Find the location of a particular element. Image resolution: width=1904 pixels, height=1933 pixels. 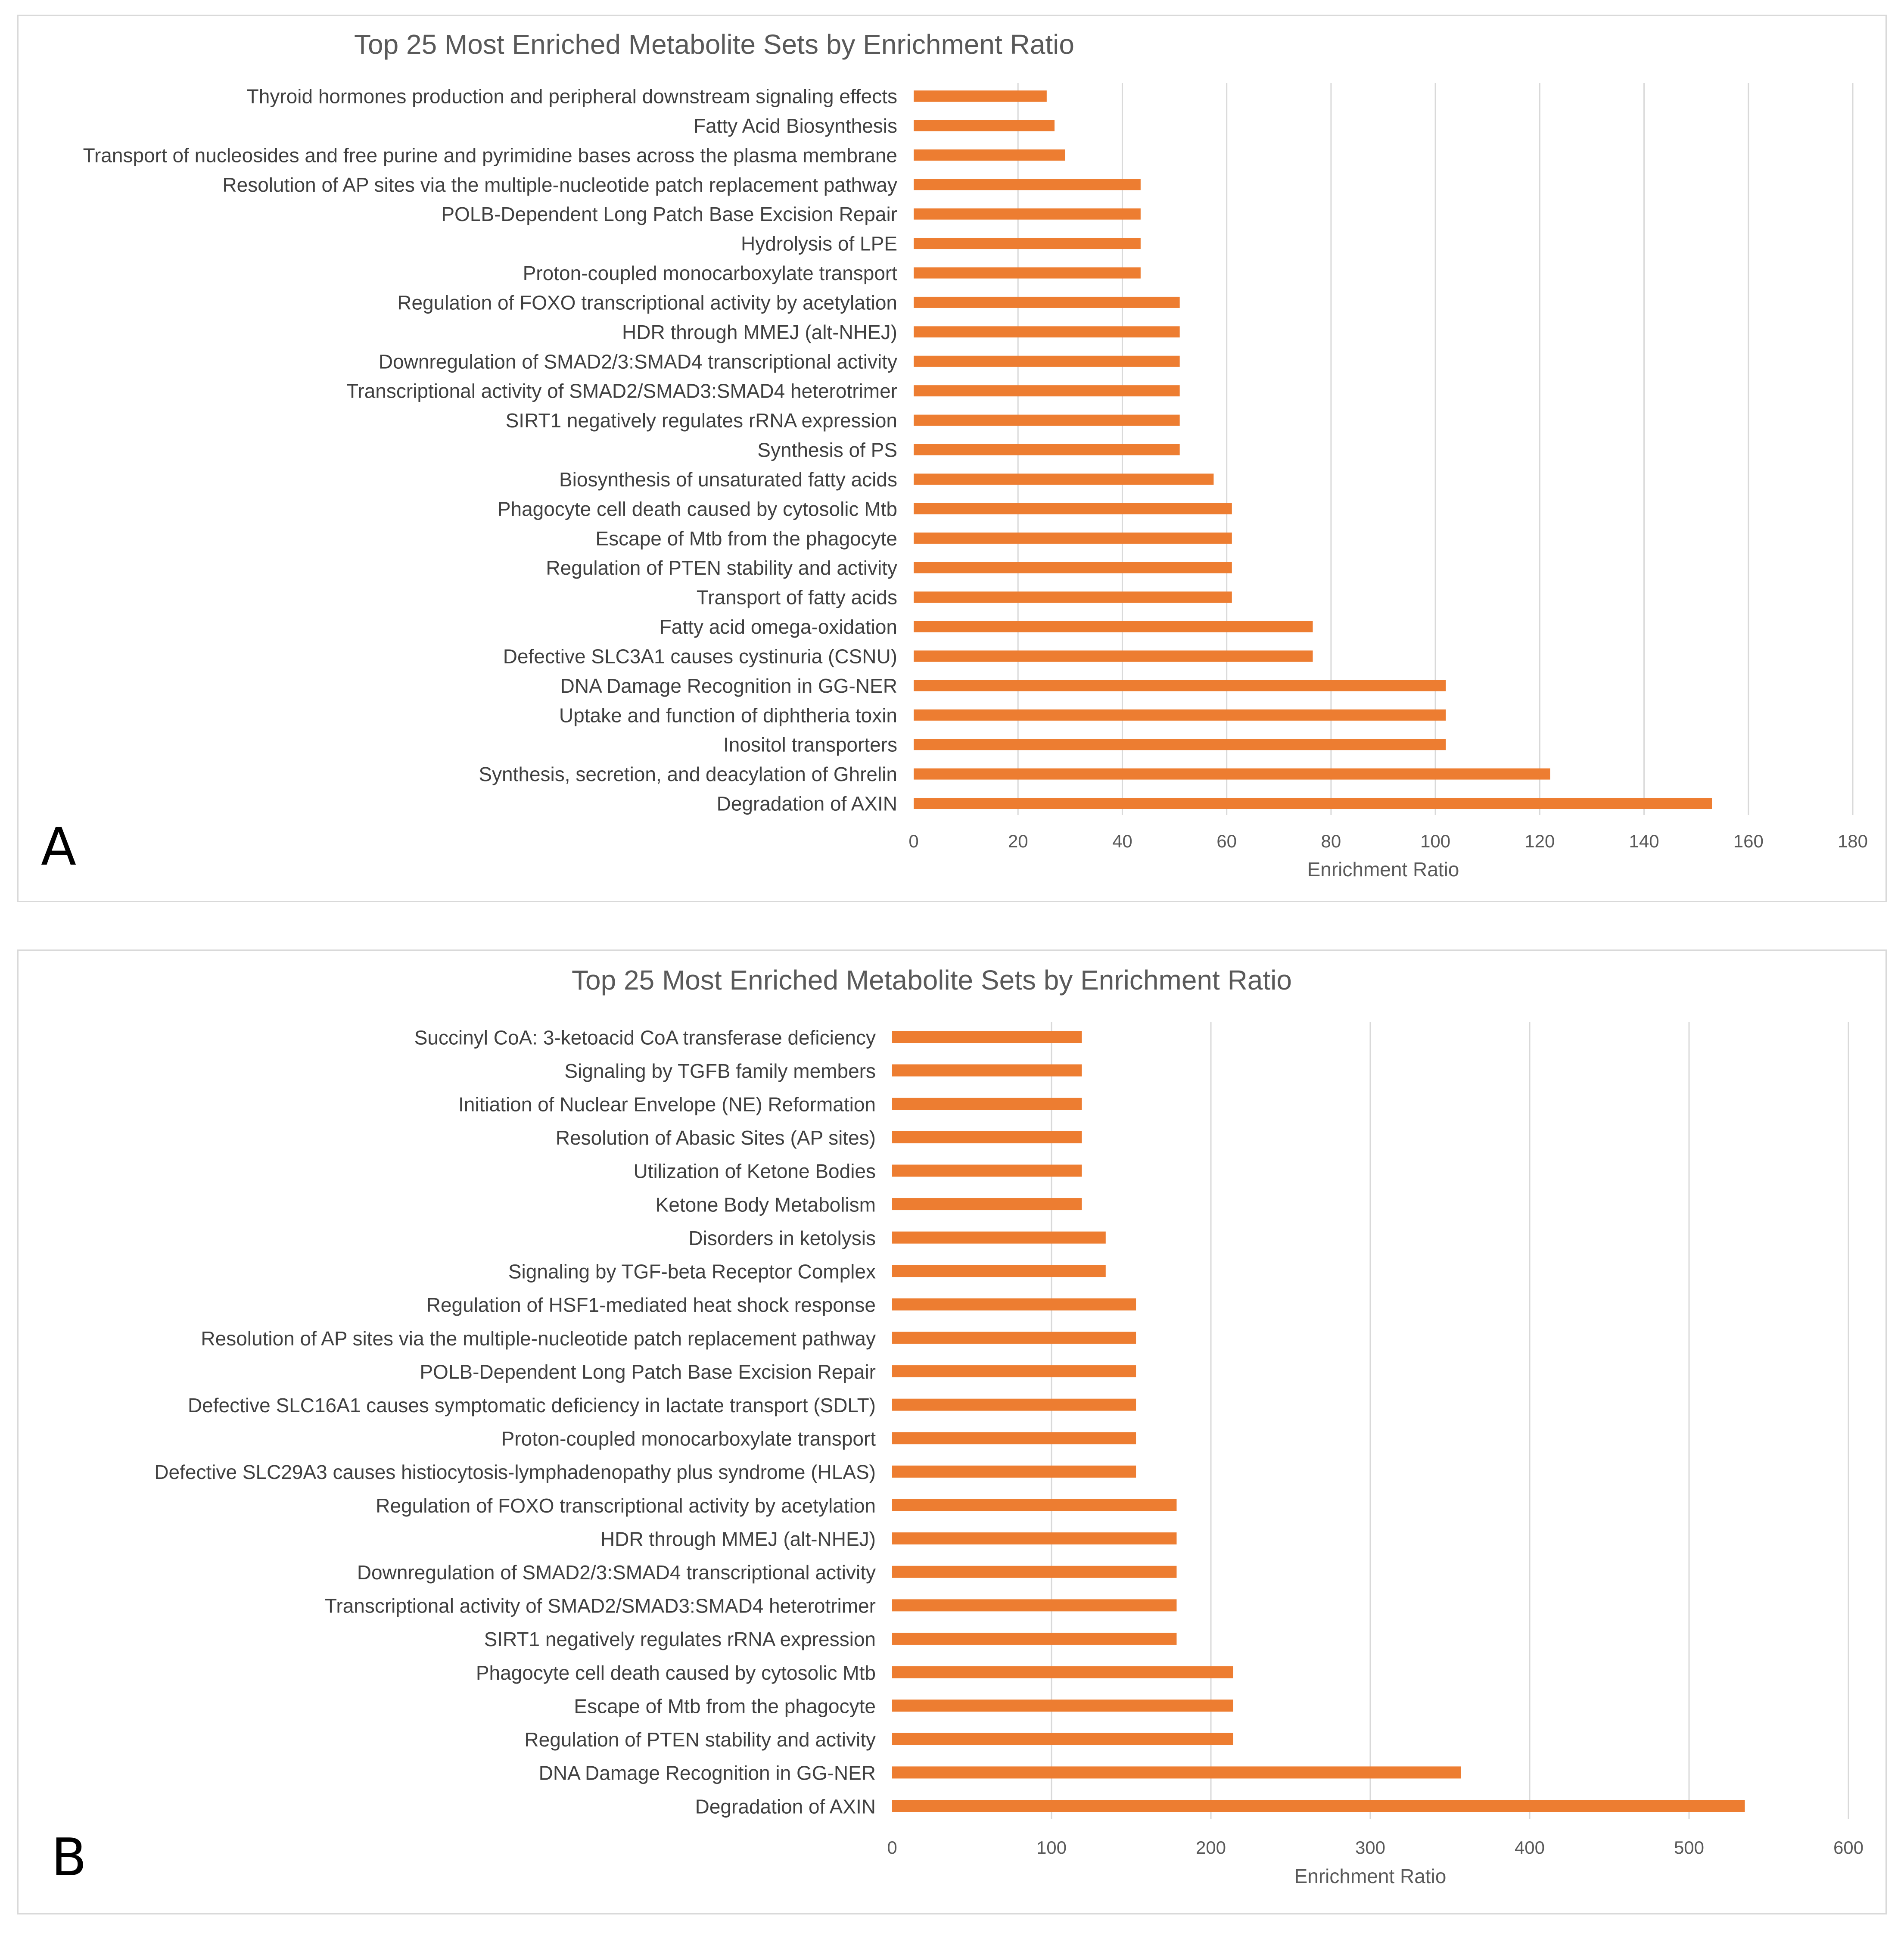

x-tick-label: 20 is located at coordinates (1018, 841).